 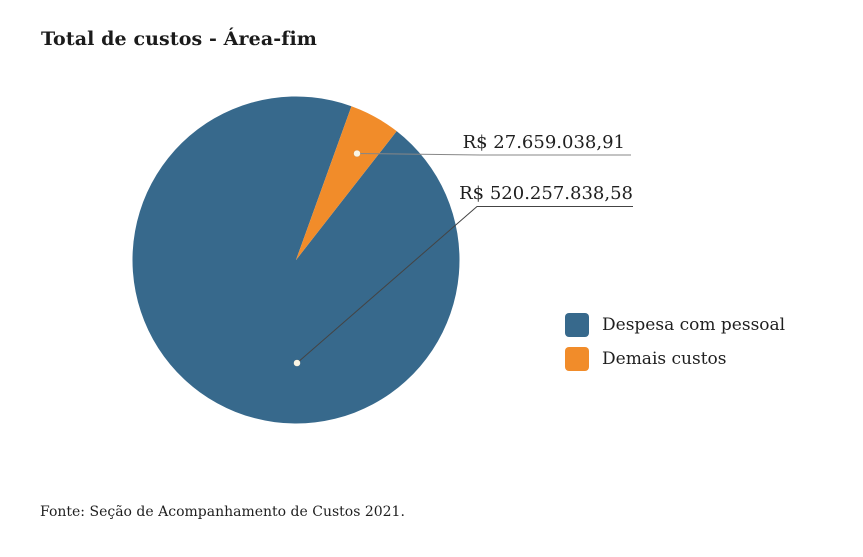 I want to click on value-label-demais-custos: R$ 27.659.038,91, so click(x=543, y=142).